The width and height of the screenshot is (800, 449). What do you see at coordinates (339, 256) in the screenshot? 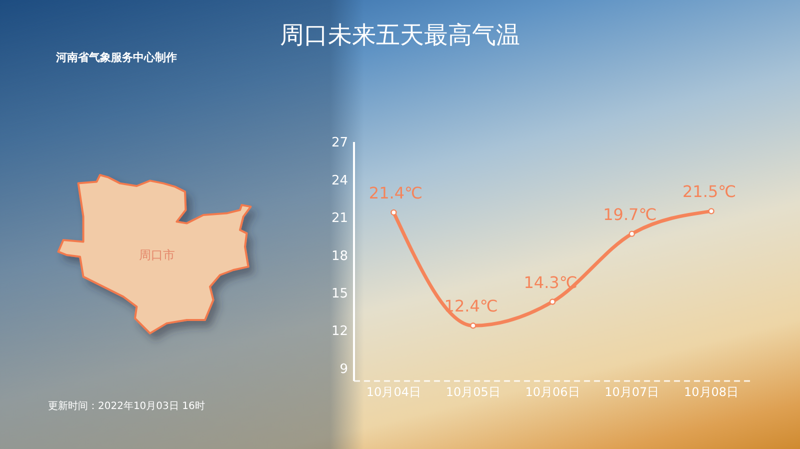
I see `y-tick-label: 18` at bounding box center [339, 256].